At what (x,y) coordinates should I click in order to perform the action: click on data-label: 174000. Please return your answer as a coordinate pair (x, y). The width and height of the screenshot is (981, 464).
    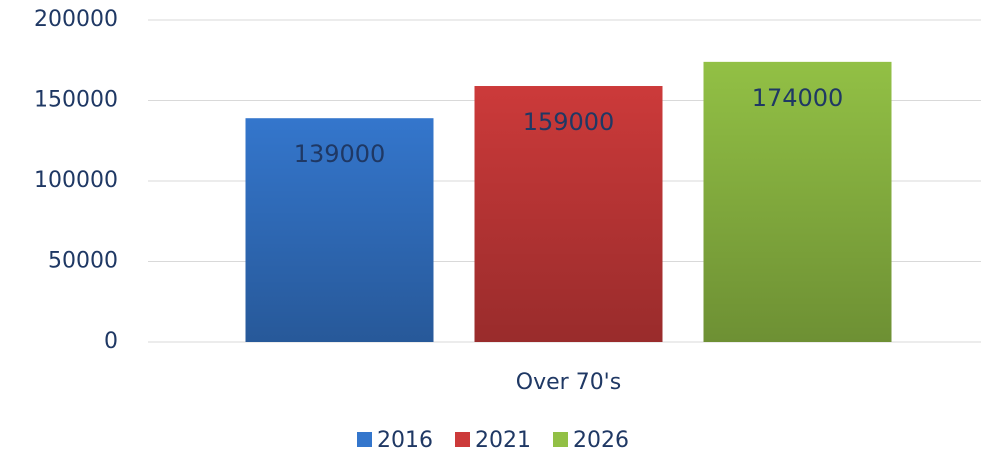
    Looking at the image, I should click on (798, 98).